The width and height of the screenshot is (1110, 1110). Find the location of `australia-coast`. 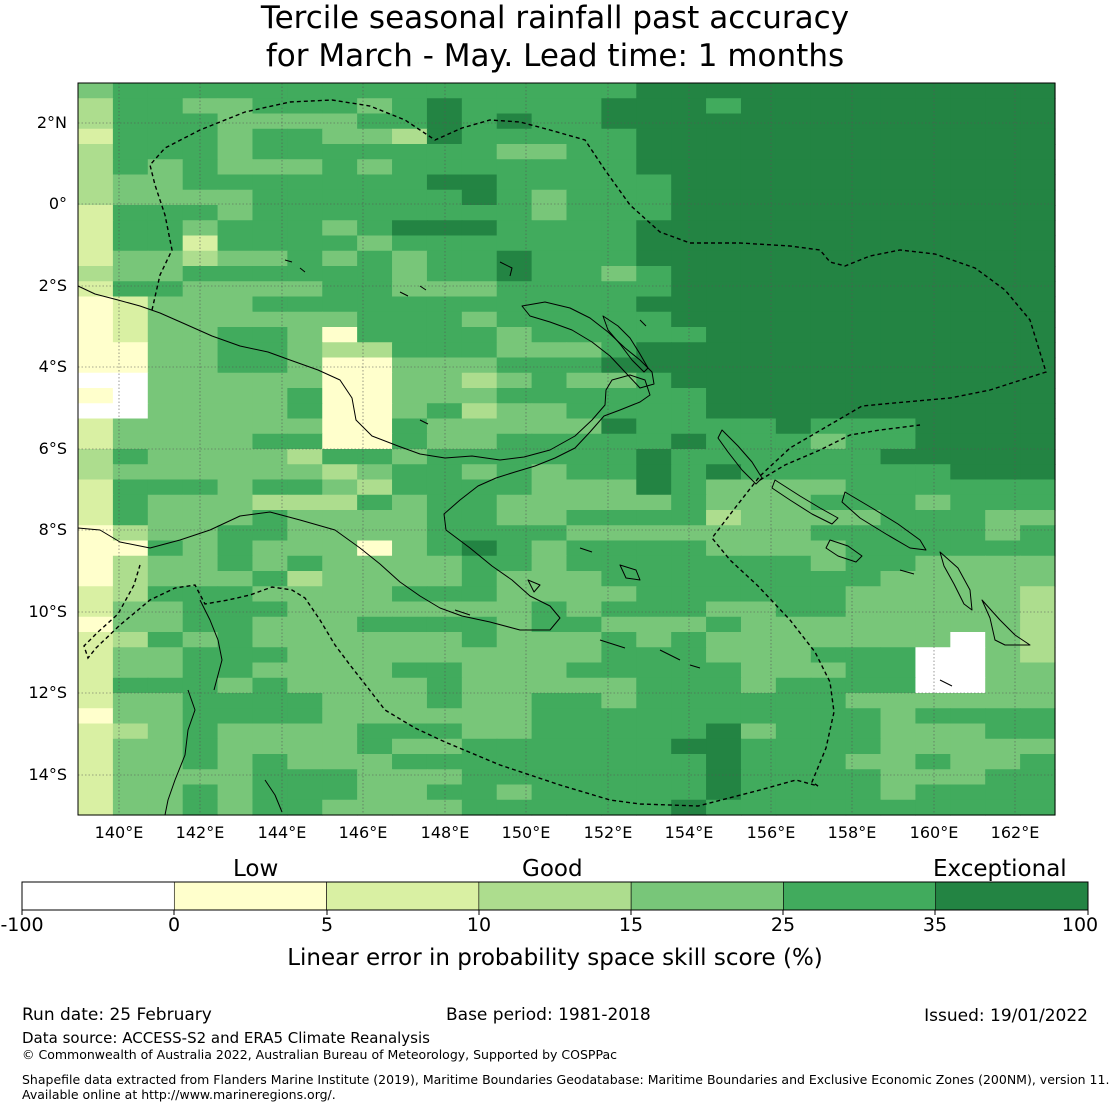

australia-coast is located at coordinates (223, 707).